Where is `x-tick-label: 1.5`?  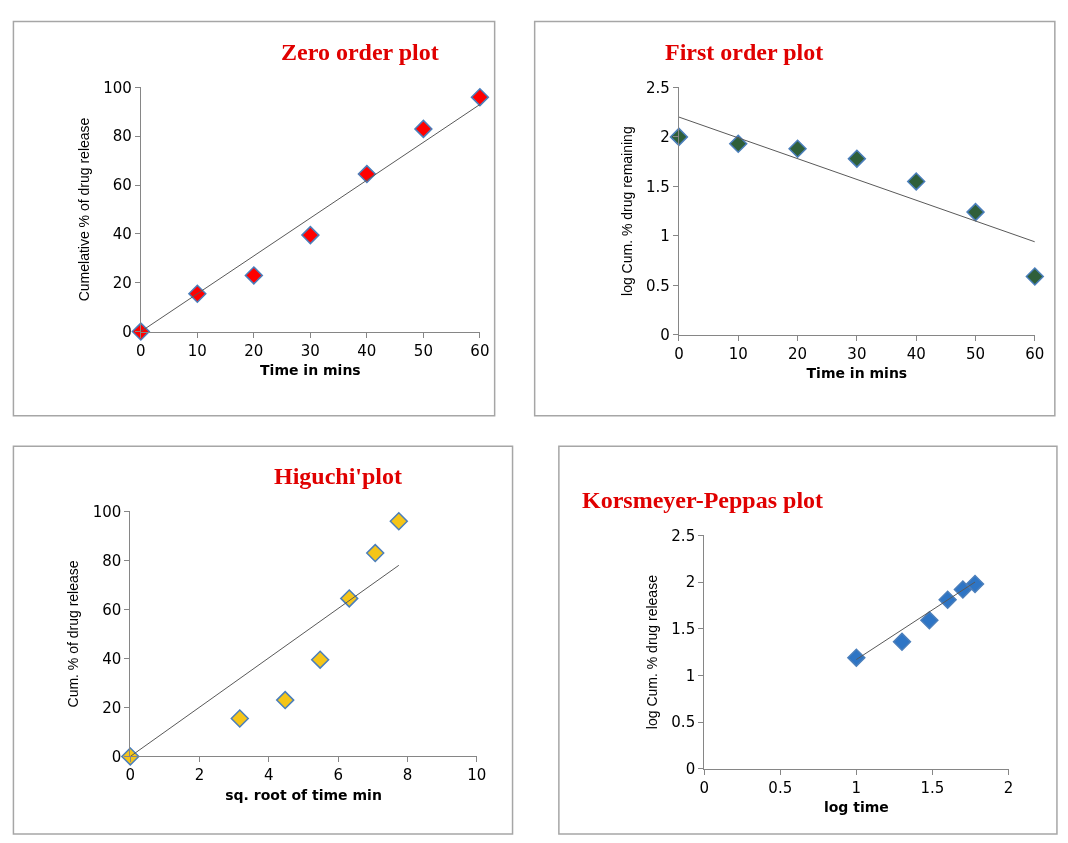 x-tick-label: 1.5 is located at coordinates (932, 787).